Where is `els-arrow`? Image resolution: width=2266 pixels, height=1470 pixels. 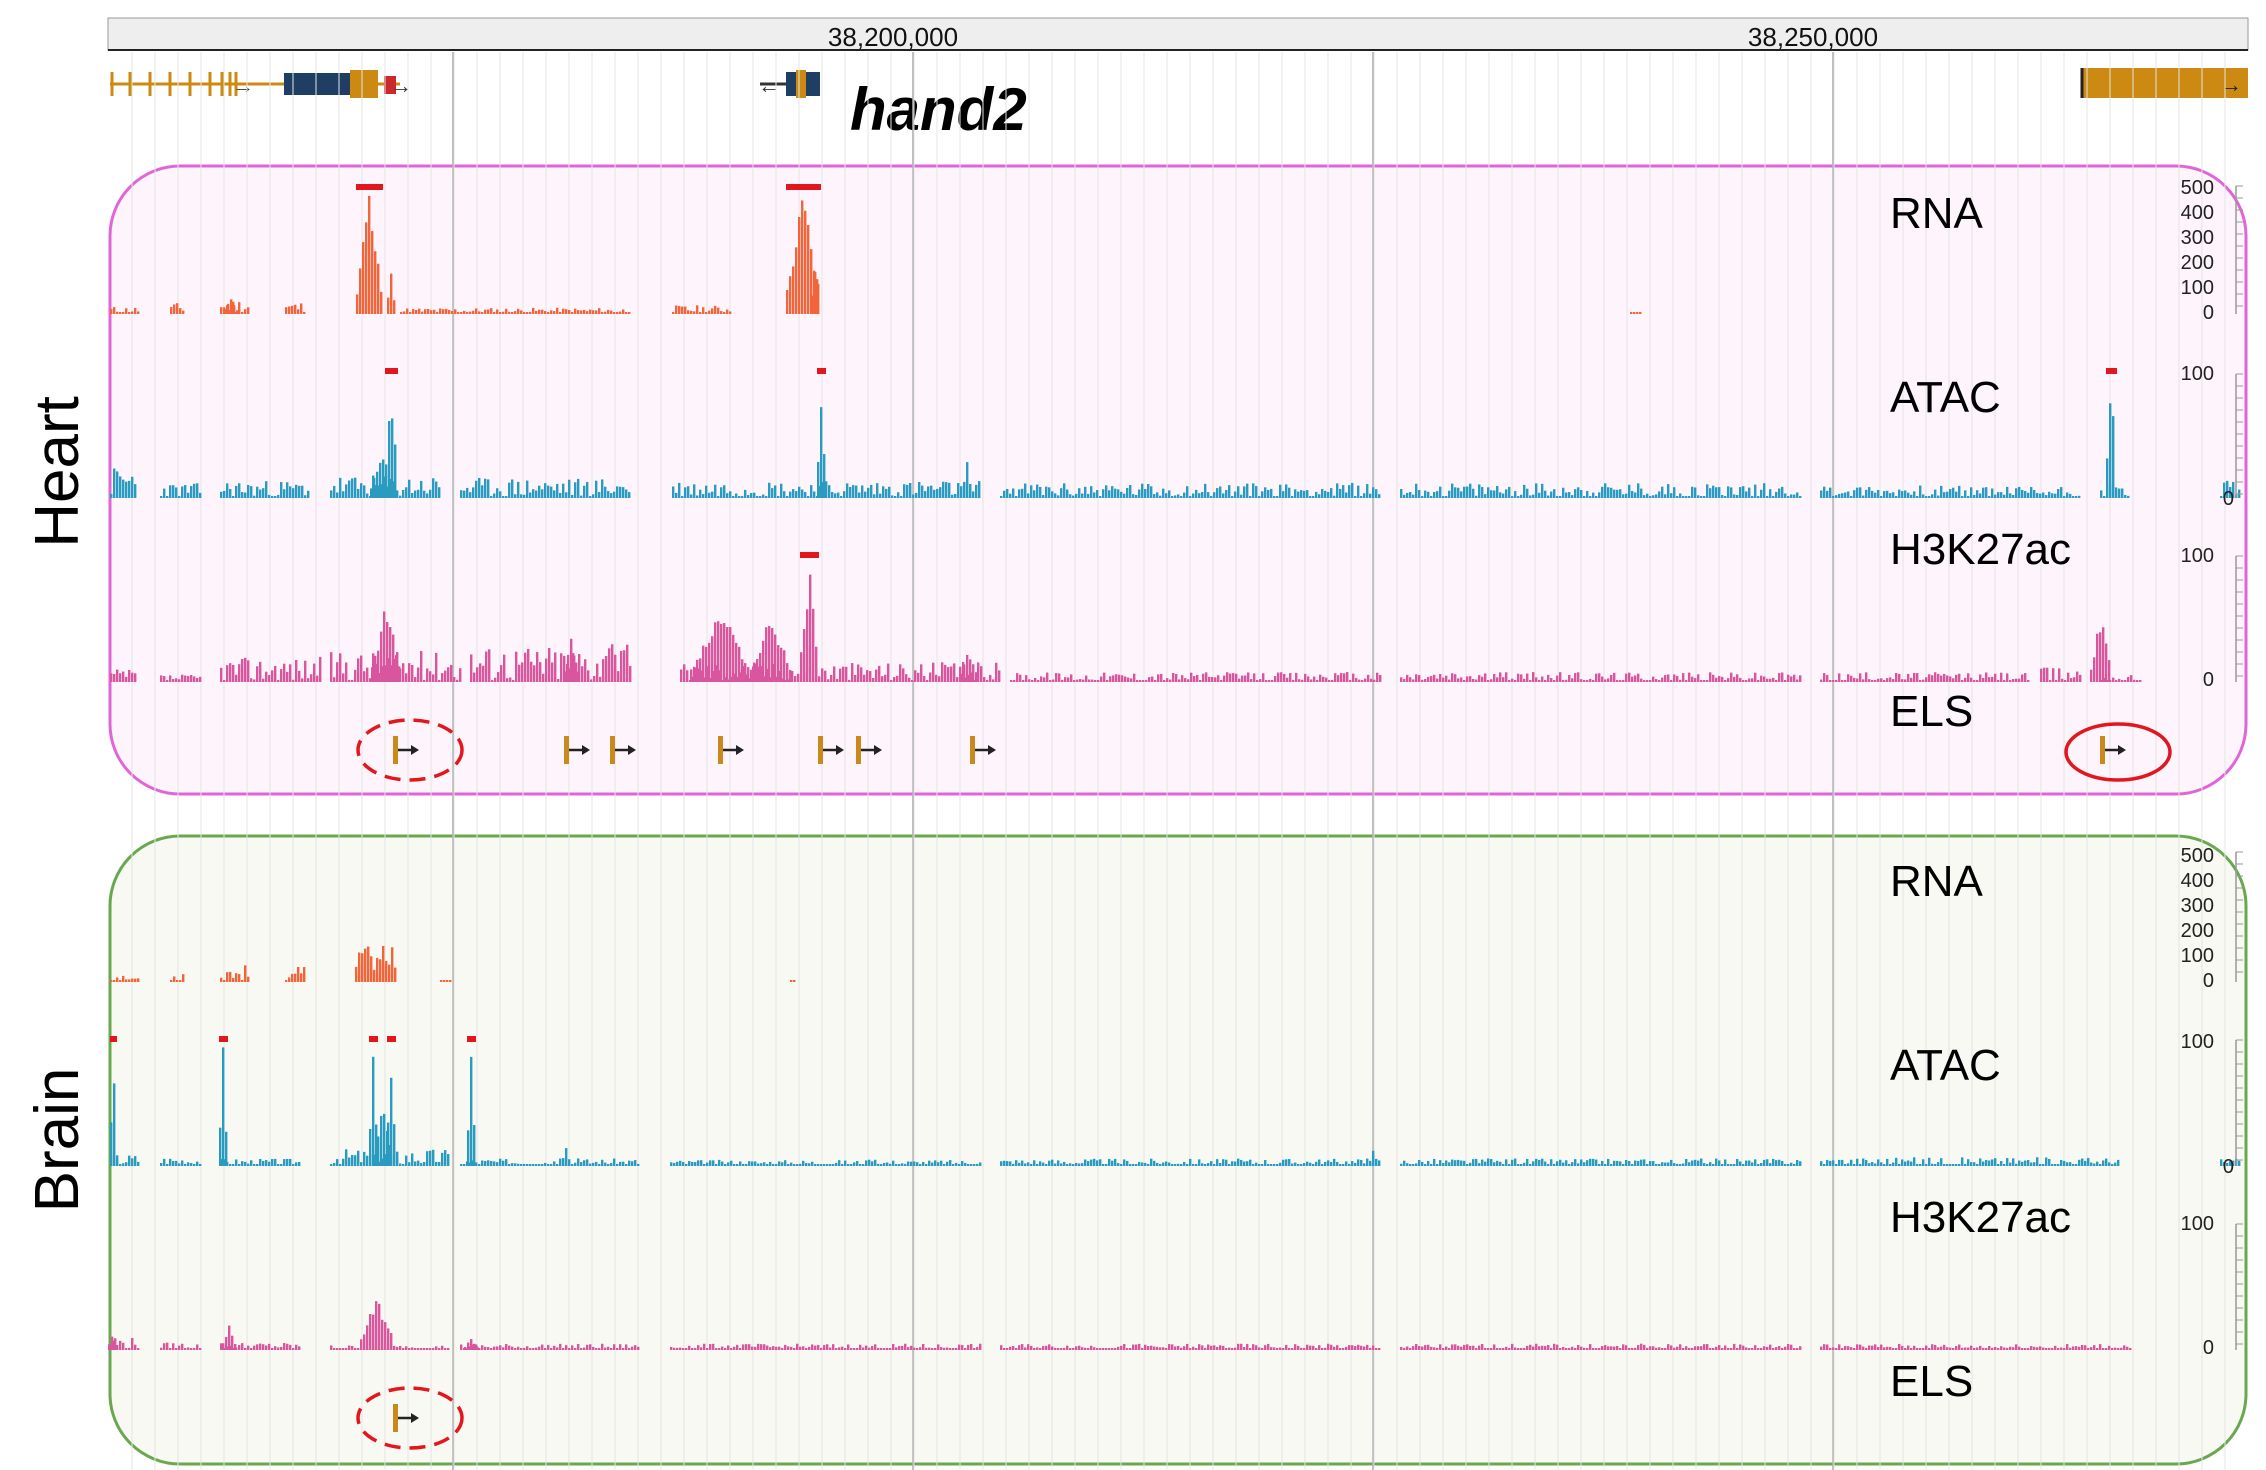
els-arrow is located at coordinates (415, 1418).